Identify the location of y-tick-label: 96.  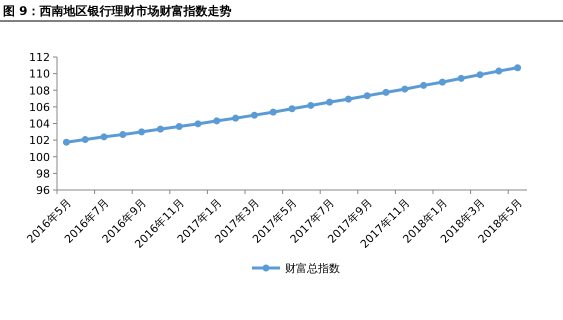
(43, 190).